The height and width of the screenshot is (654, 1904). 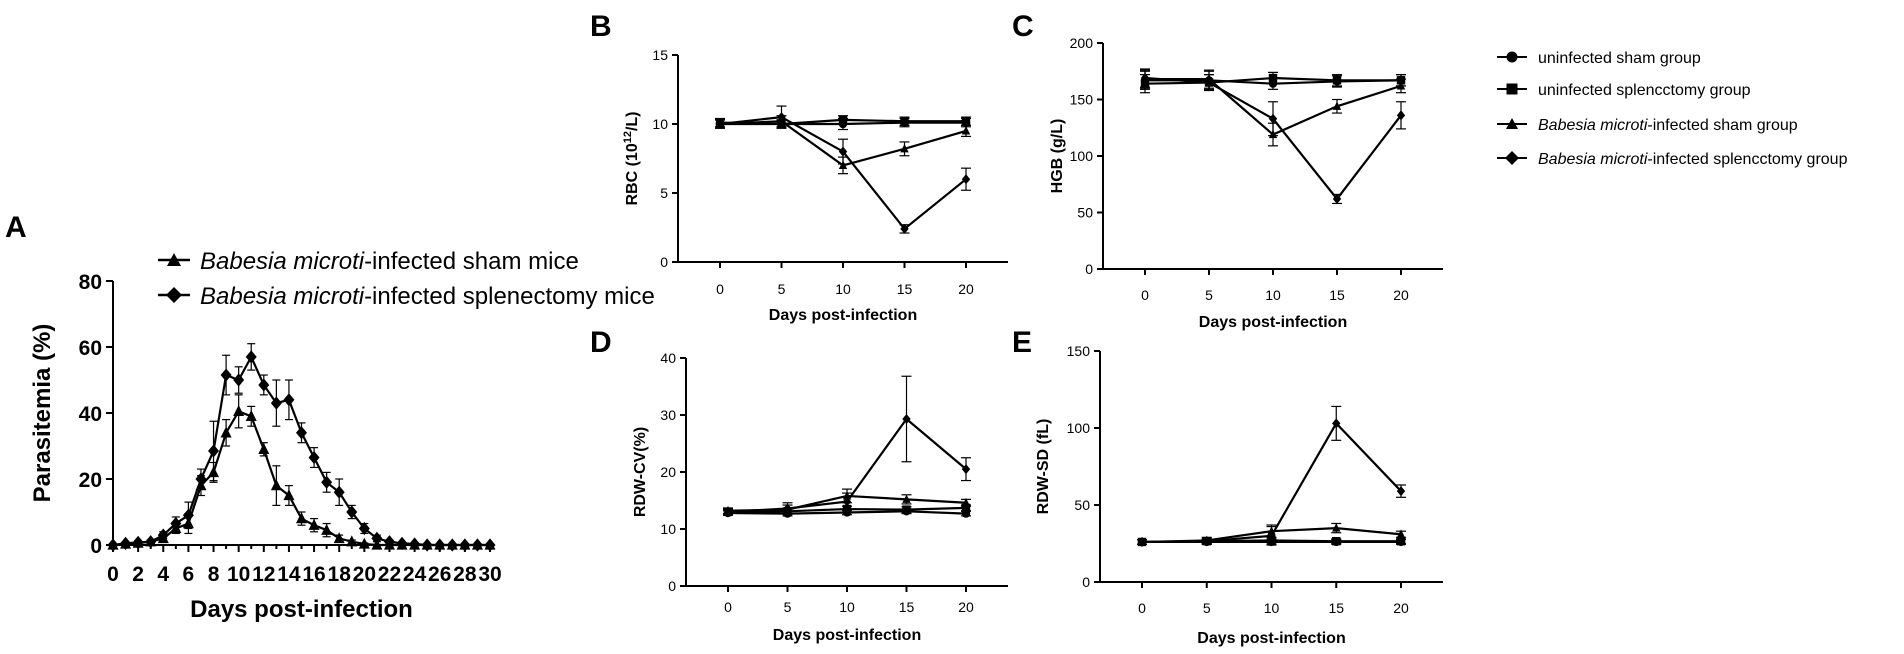 What do you see at coordinates (465, 574) in the screenshot?
I see `x-tick-label: 28` at bounding box center [465, 574].